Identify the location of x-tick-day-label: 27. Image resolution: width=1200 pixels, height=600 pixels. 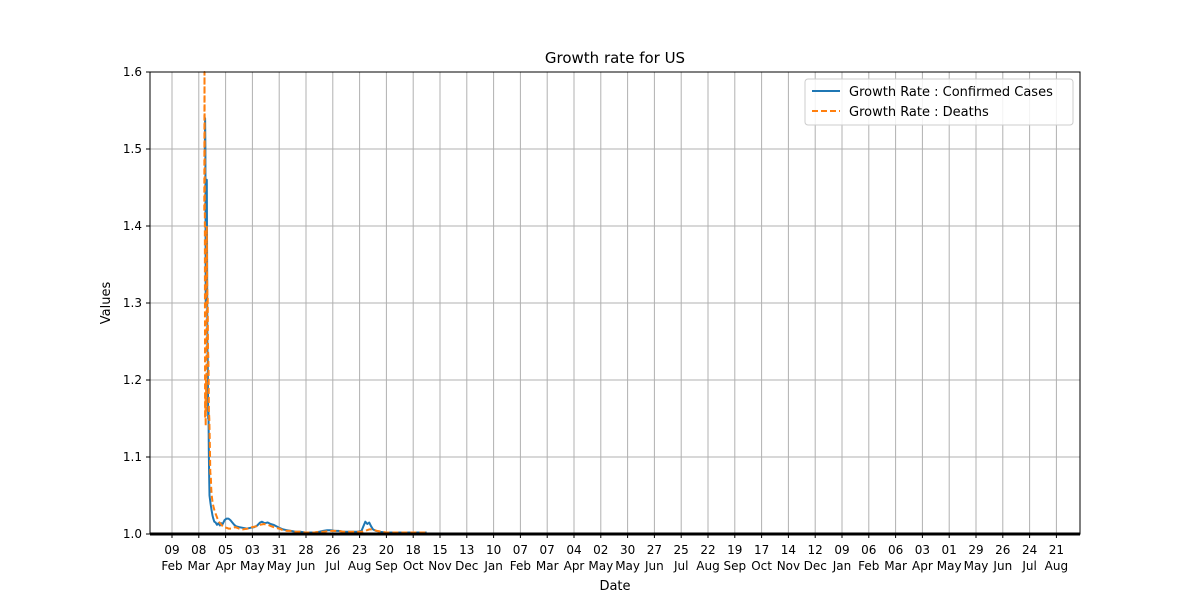
(654, 550).